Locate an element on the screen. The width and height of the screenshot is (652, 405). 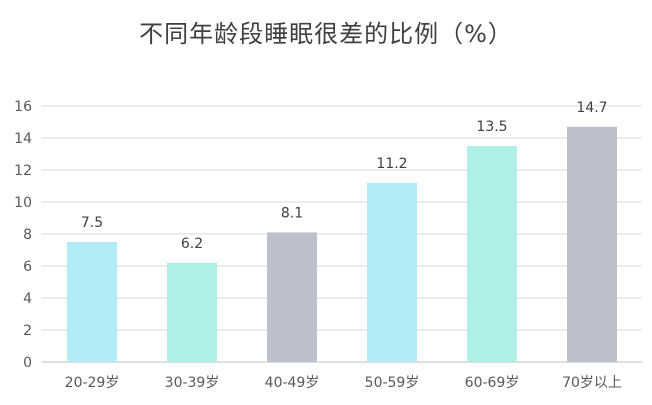
value-label-2: 6.2 is located at coordinates (192, 244).